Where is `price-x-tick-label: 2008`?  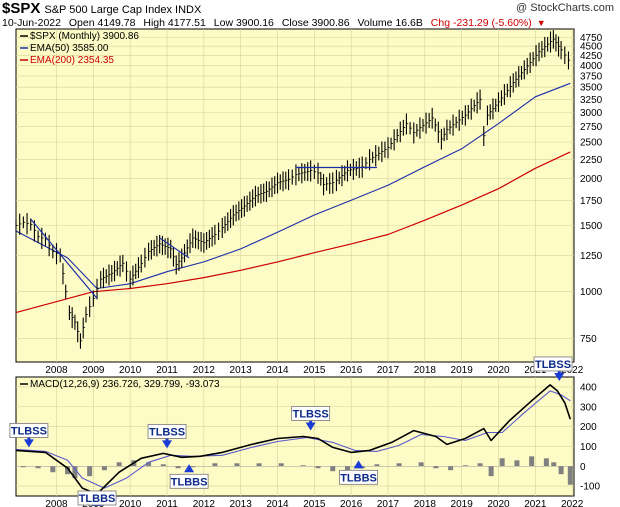
price-x-tick-label: 2008 is located at coordinates (56, 370).